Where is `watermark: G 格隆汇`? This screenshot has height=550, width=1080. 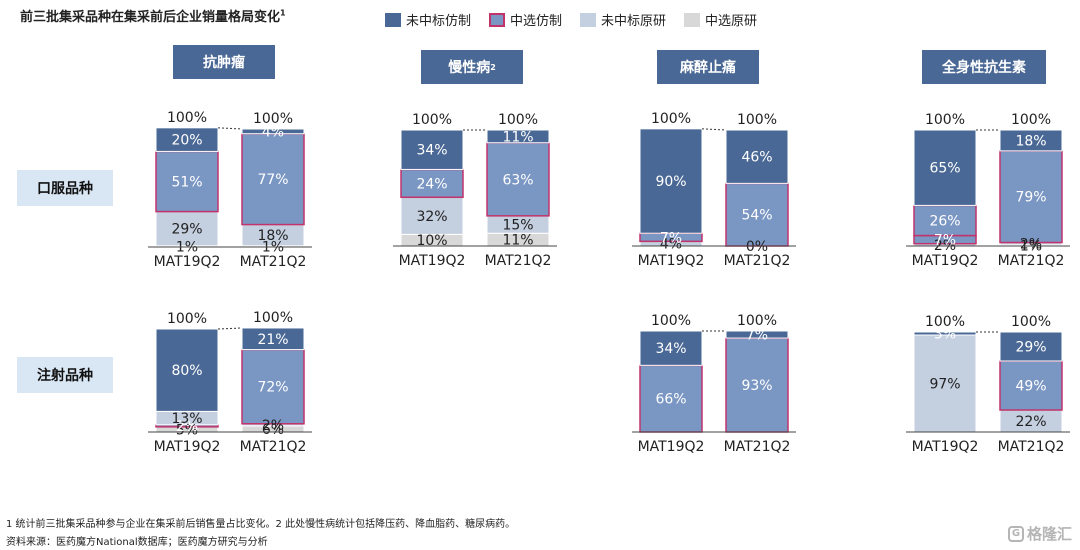
watermark: G 格隆汇 is located at coordinates (1039, 533).